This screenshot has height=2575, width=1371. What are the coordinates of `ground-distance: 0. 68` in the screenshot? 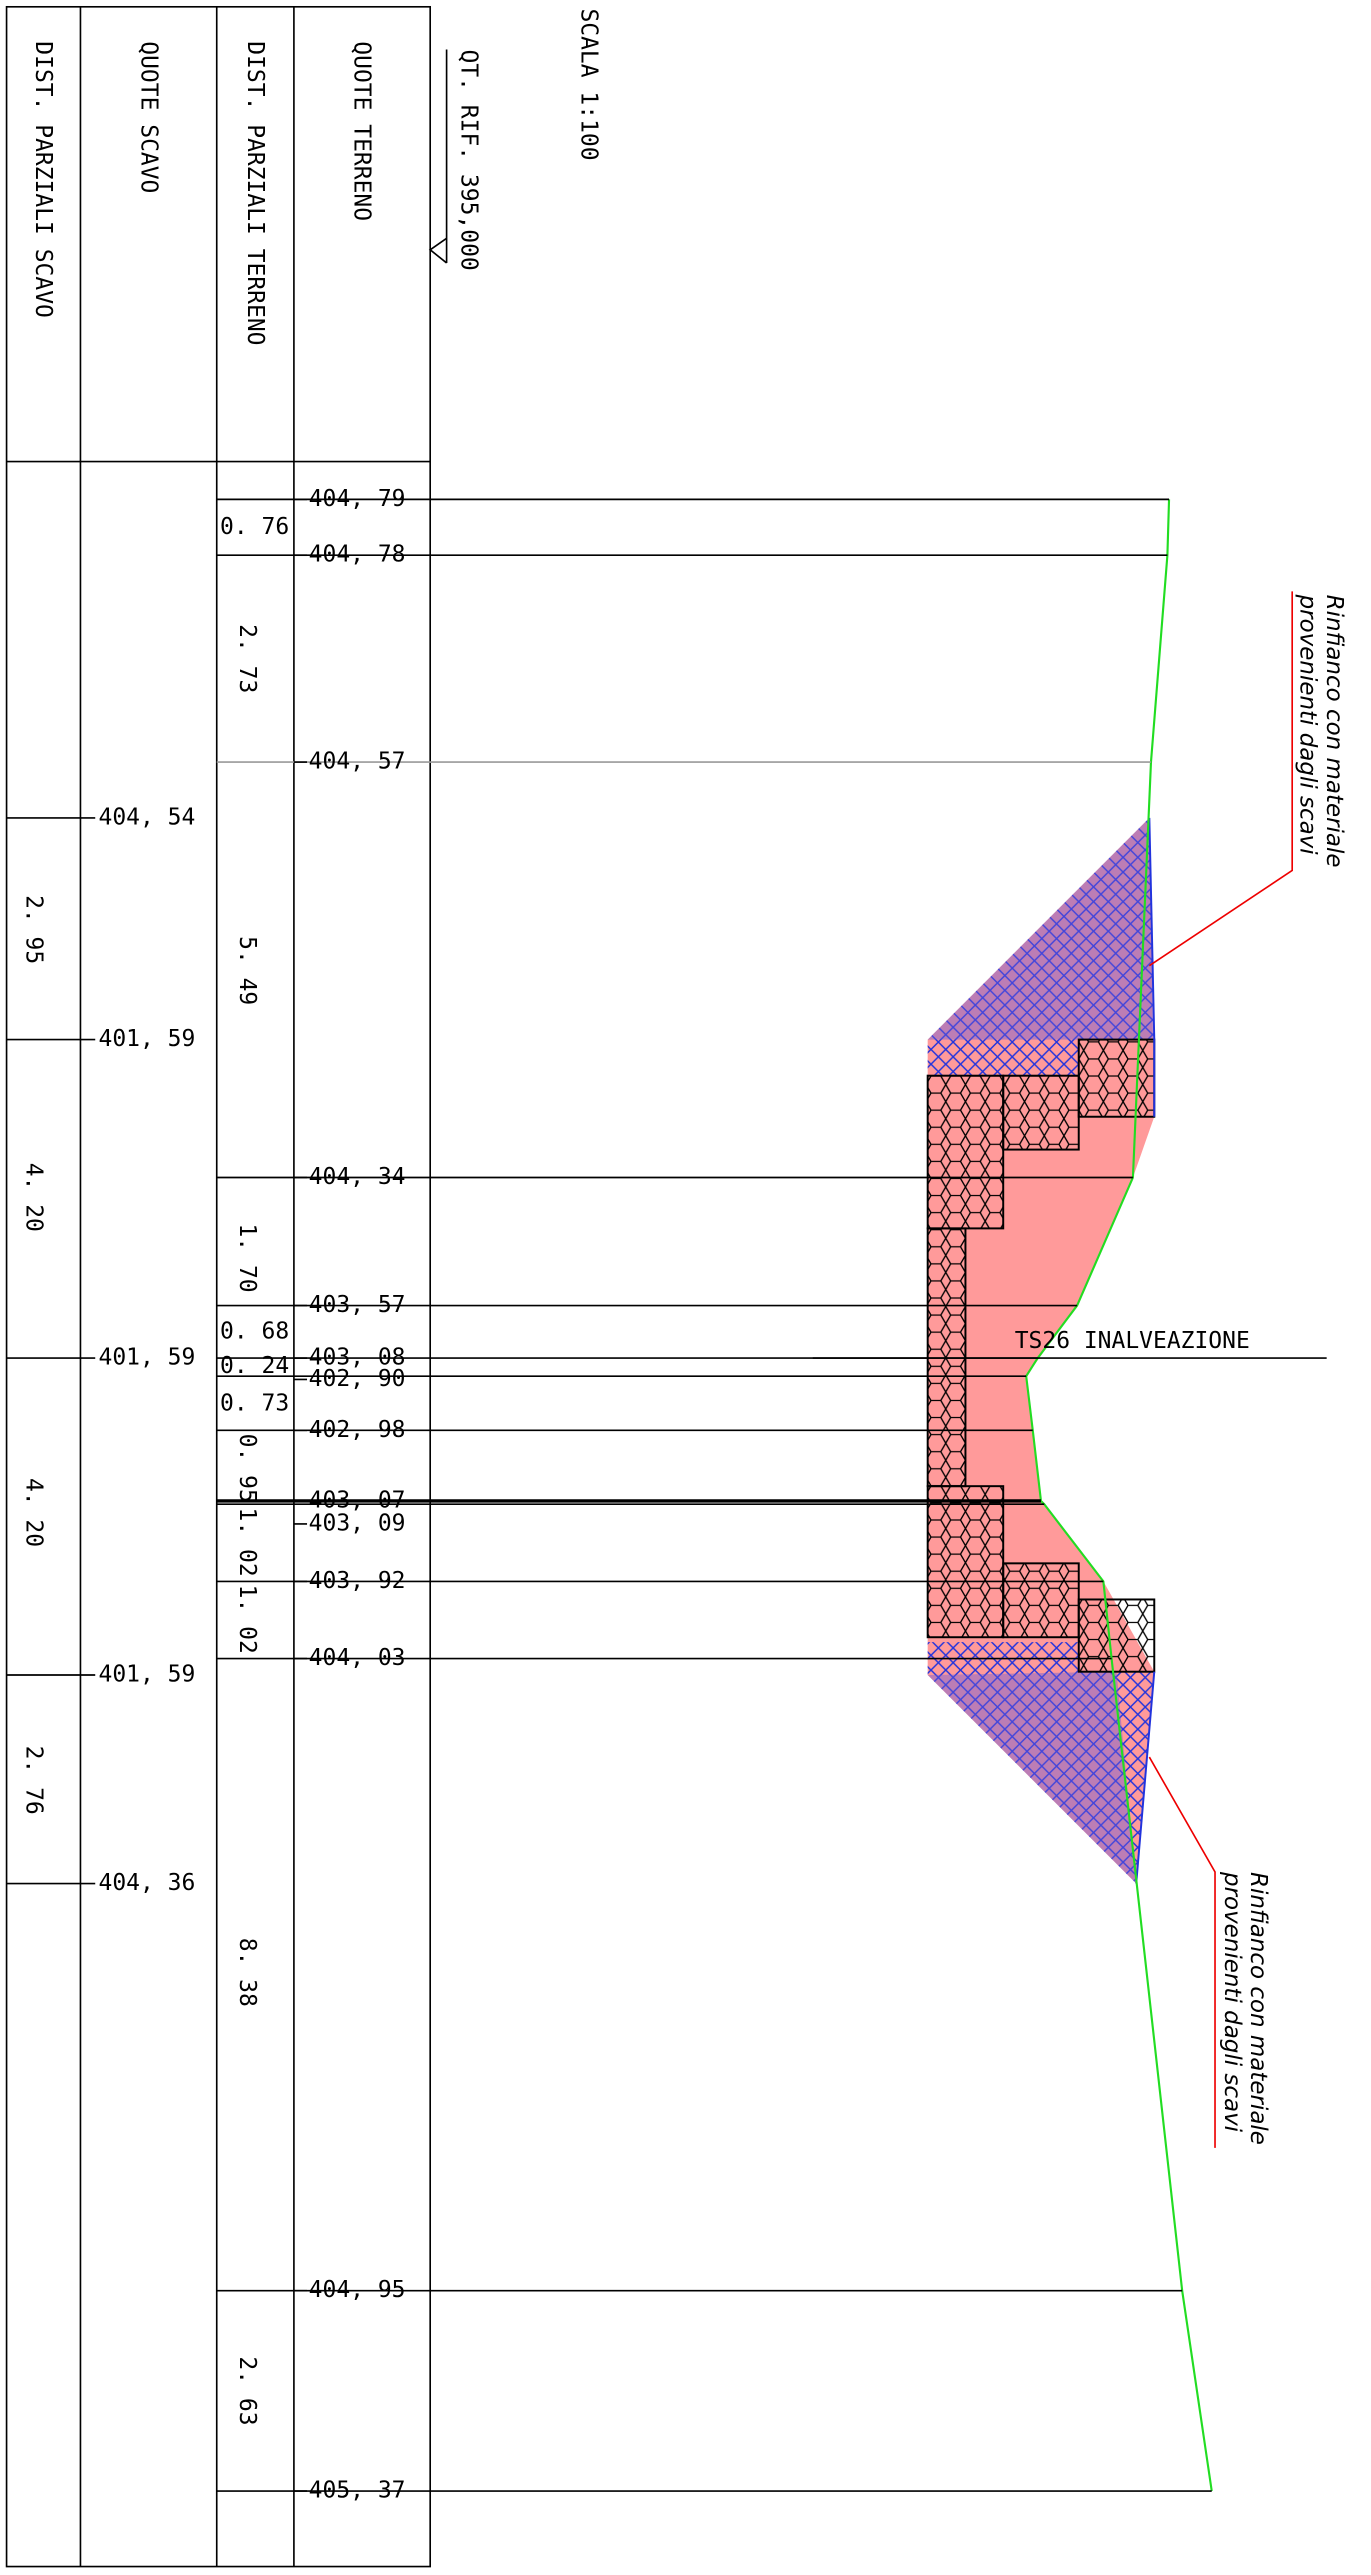 It's located at (254, 1331).